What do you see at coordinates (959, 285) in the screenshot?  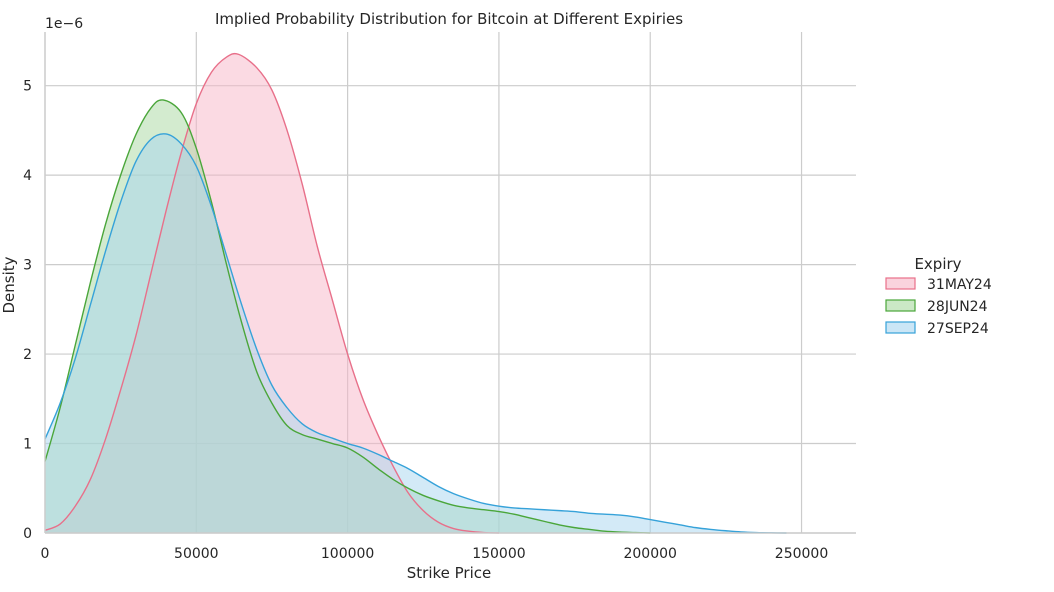 I see `legend-label: 31MAY24` at bounding box center [959, 285].